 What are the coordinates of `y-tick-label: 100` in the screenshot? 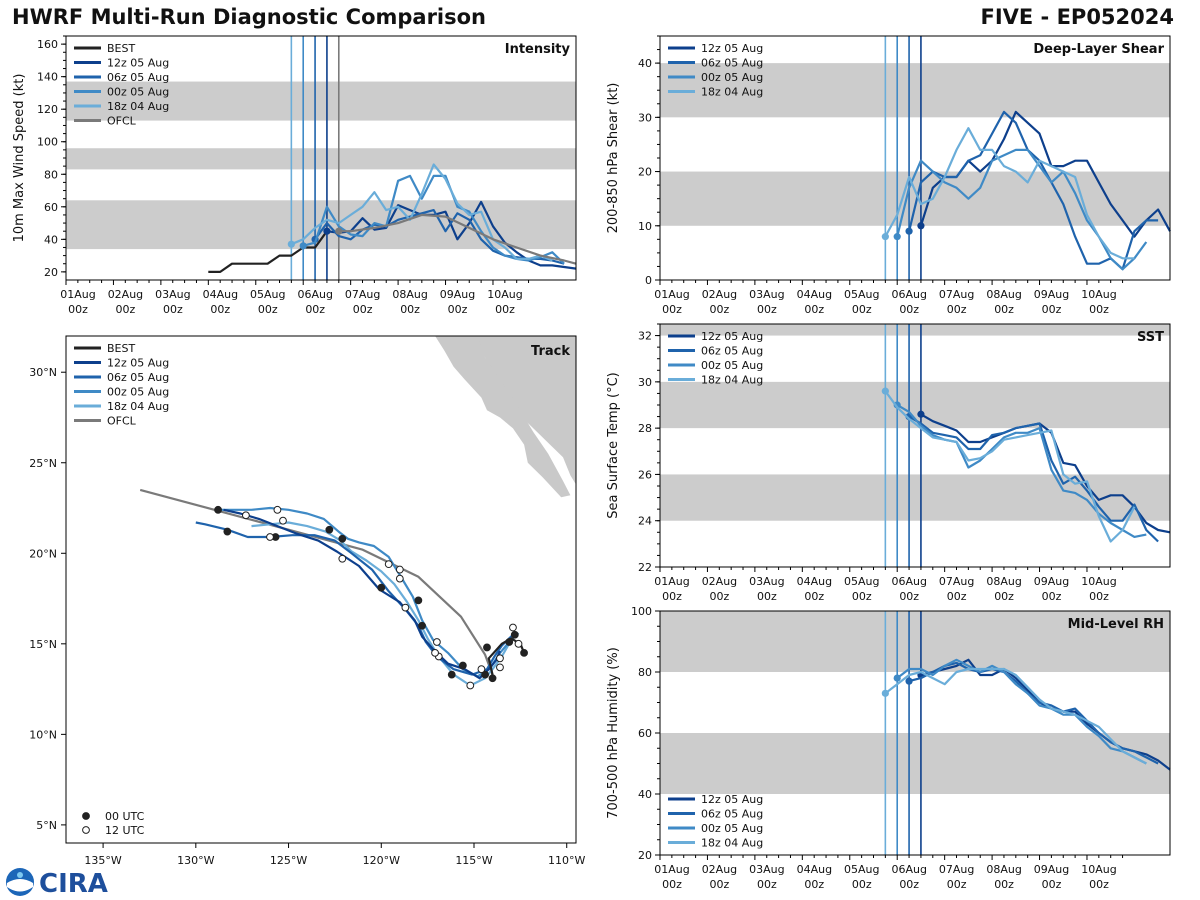 It's located at (641, 611).